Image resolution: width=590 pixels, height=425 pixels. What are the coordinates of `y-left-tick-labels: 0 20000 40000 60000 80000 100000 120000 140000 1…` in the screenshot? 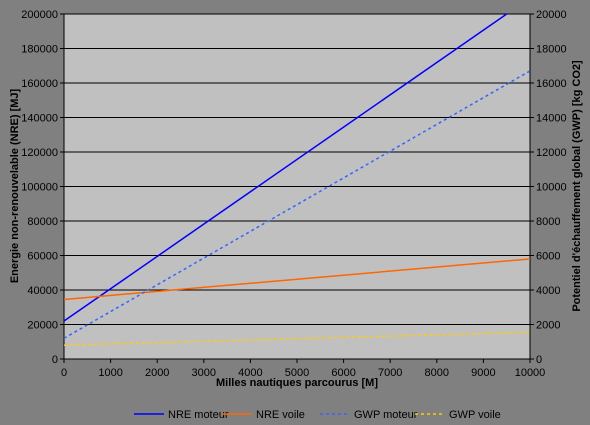 It's located at (39, 187).